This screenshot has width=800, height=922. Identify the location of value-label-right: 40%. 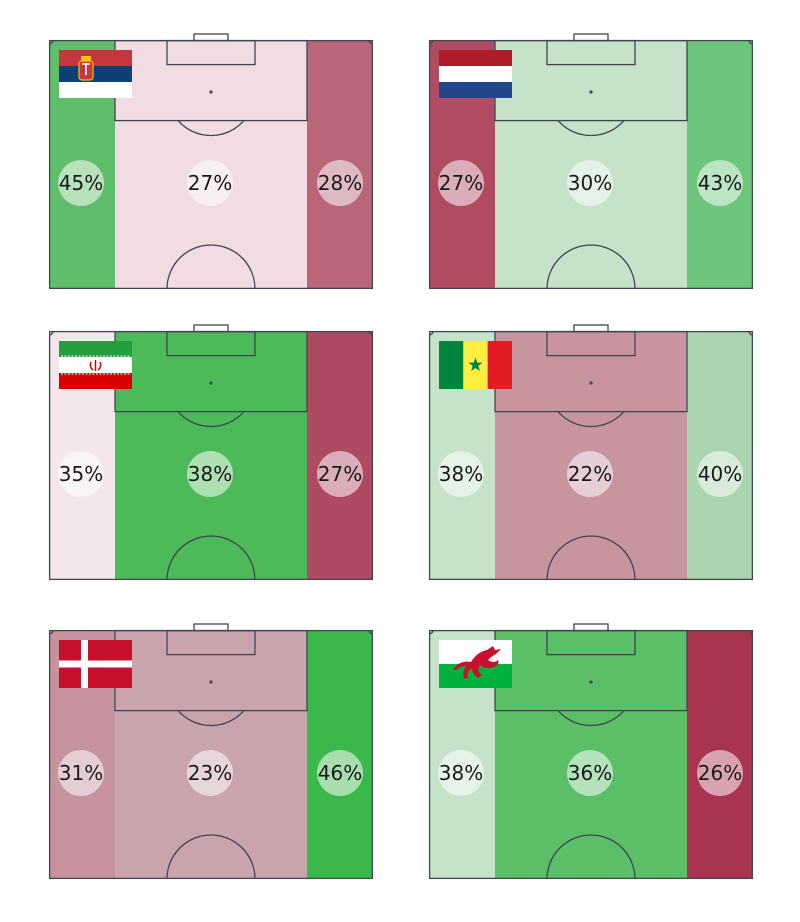
(720, 474).